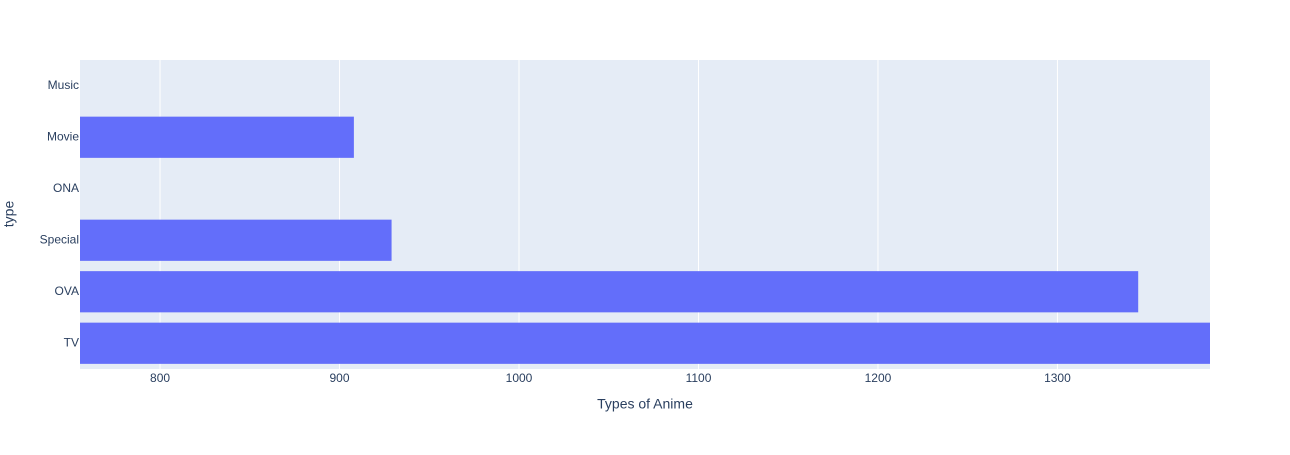 This screenshot has width=1290, height=455. I want to click on x-tick-label: 900, so click(340, 378).